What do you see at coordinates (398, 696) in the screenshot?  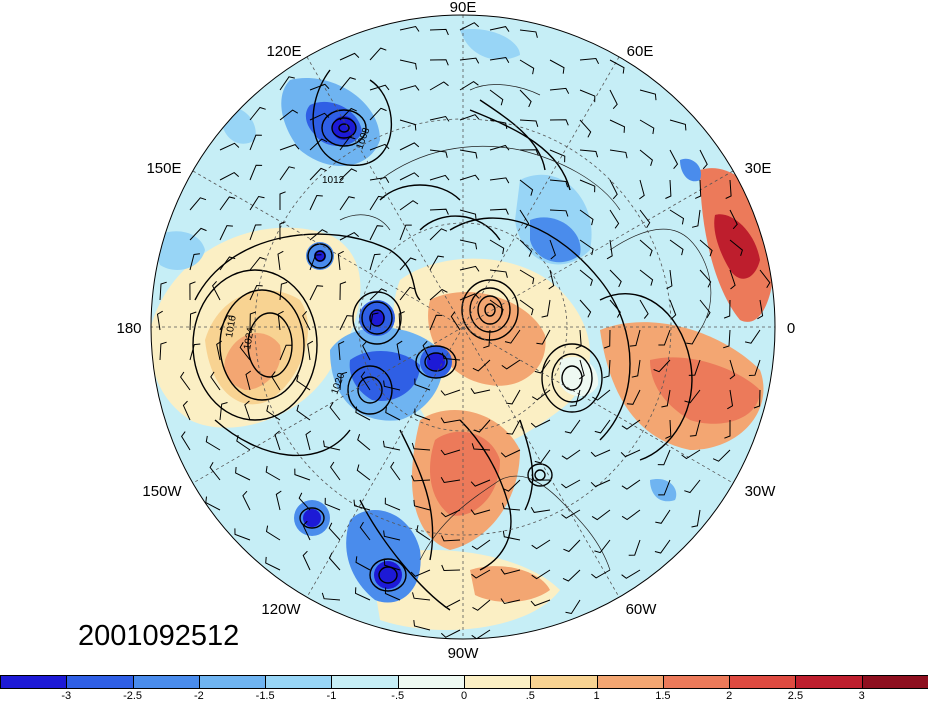 I see `colorbar-tick-label: -.5` at bounding box center [398, 696].